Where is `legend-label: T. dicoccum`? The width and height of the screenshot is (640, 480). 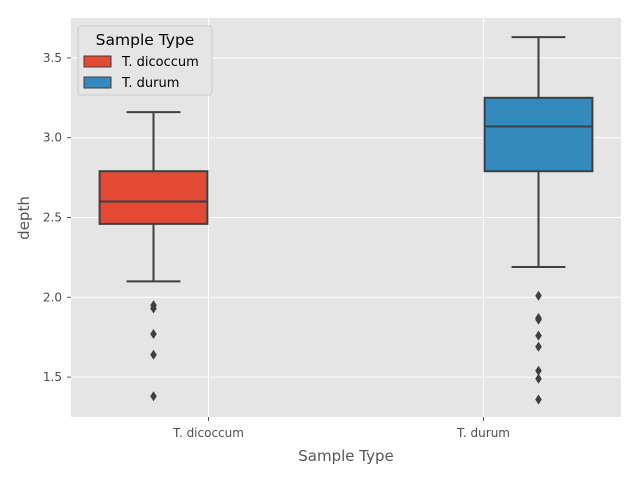
legend-label: T. dicoccum is located at coordinates (160, 62).